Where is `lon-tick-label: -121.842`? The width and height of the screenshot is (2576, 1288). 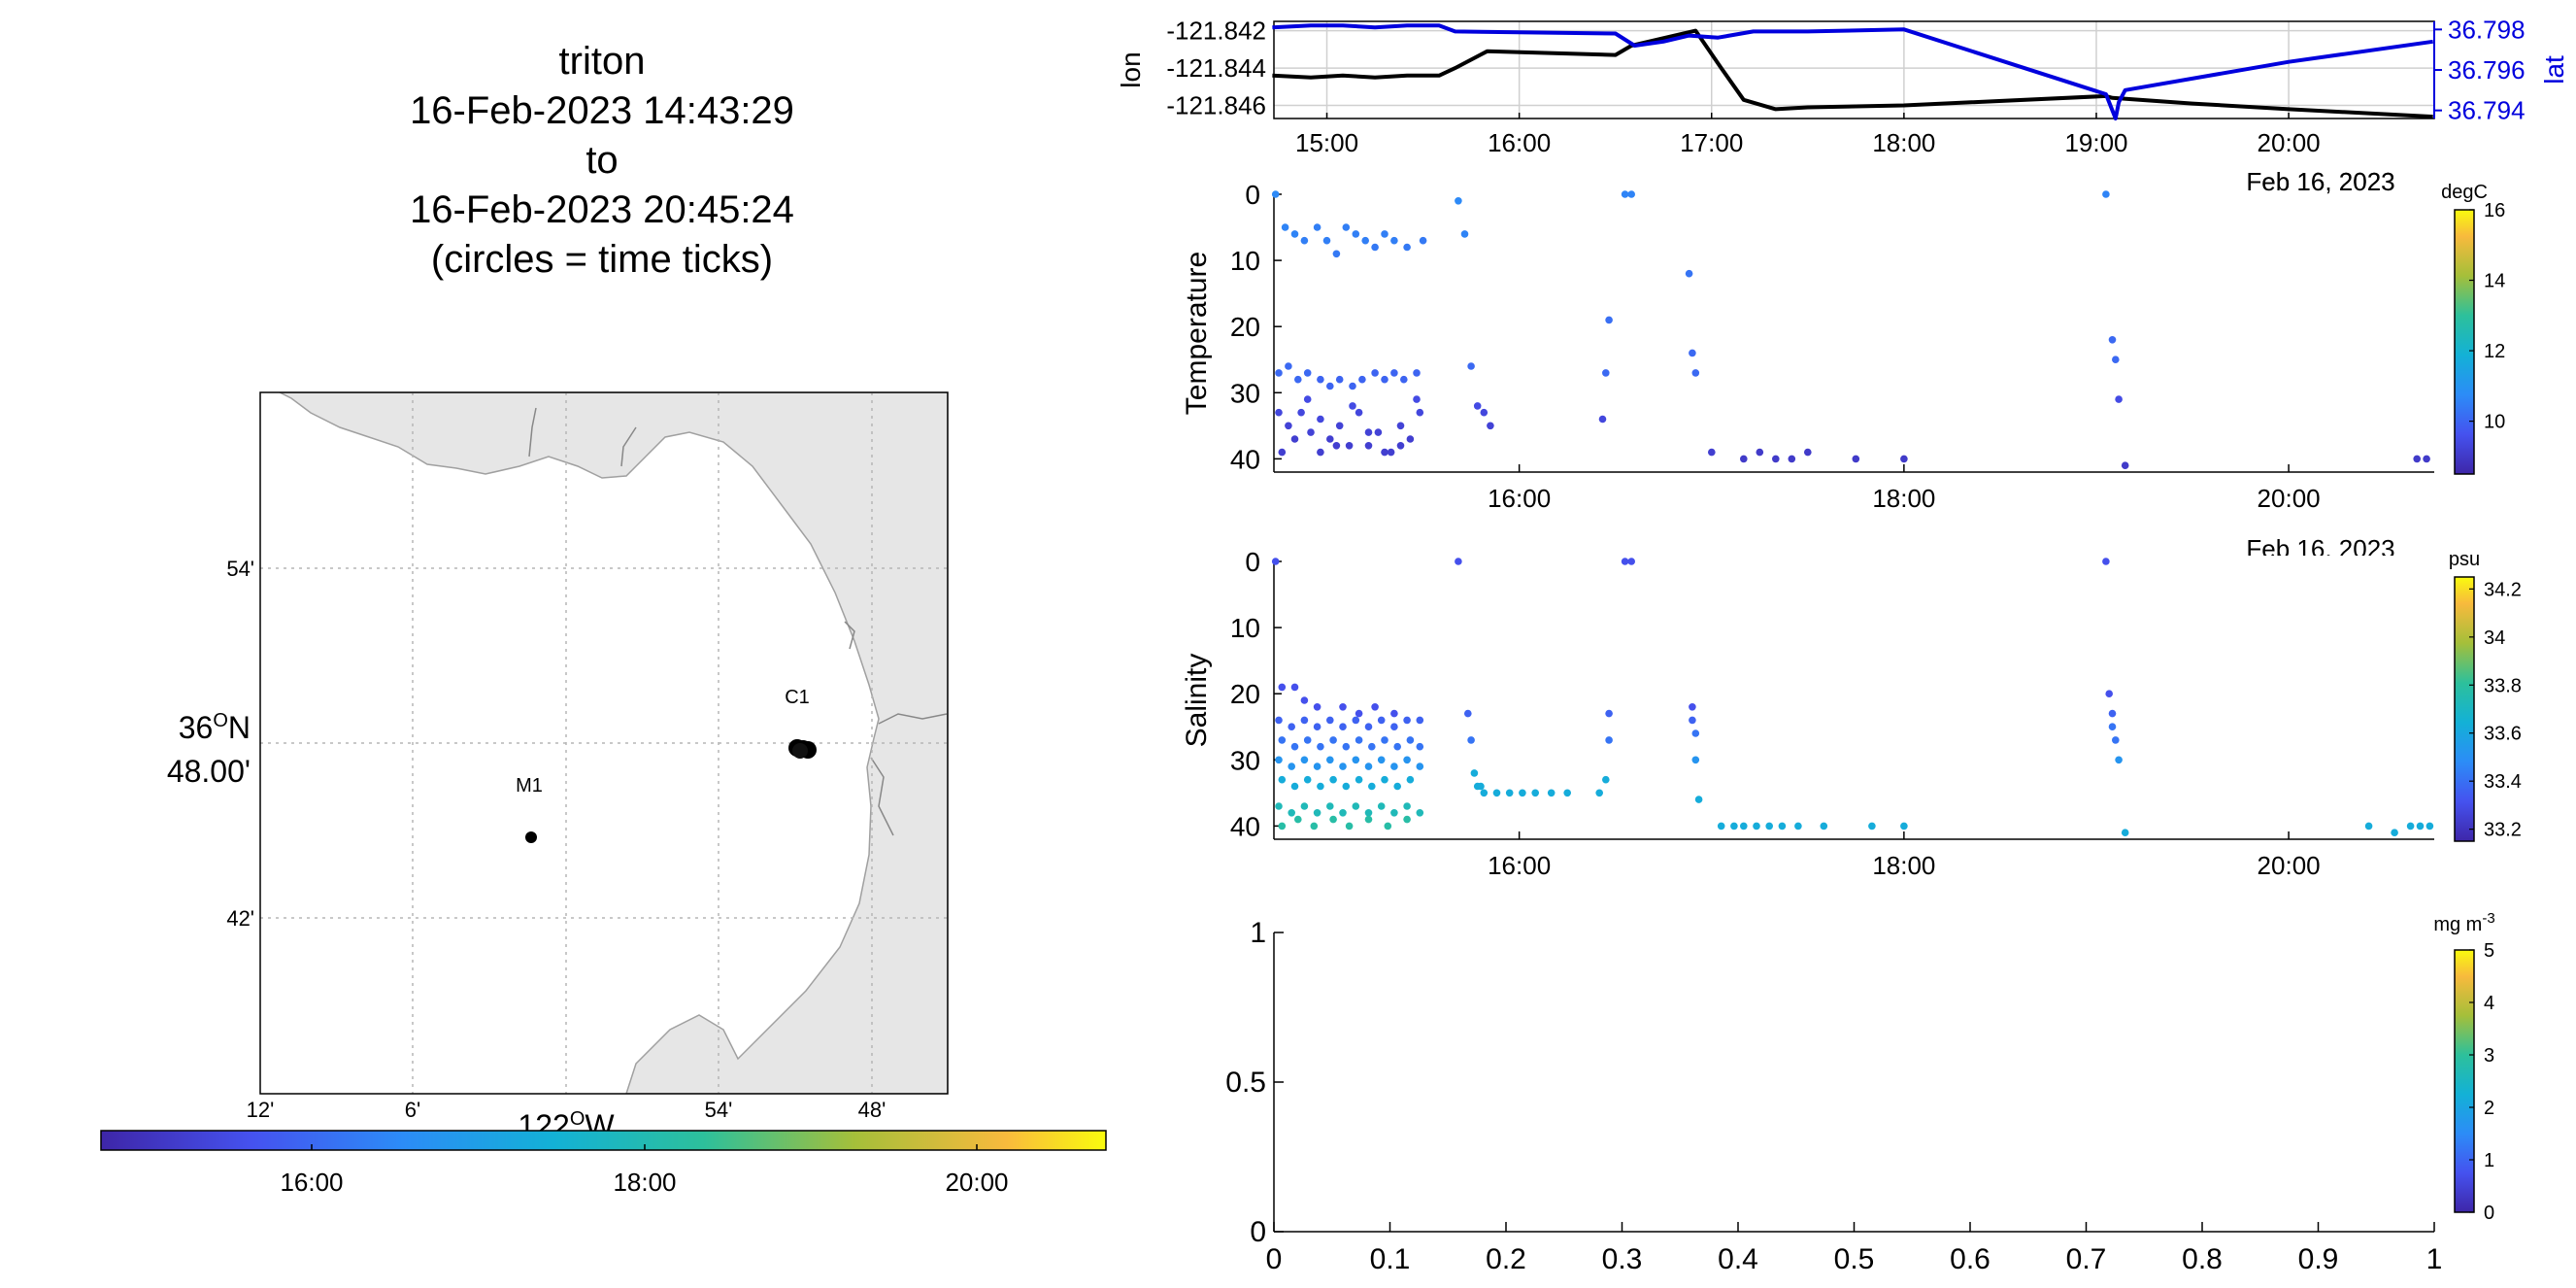 lon-tick-label: -121.842 is located at coordinates (1216, 31).